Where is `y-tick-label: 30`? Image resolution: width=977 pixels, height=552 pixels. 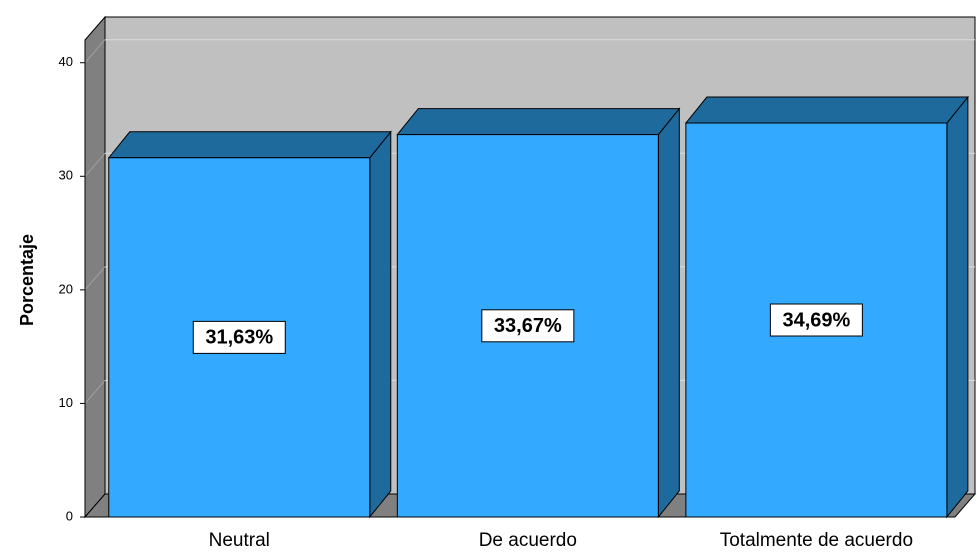
y-tick-label: 30 is located at coordinates (66, 175).